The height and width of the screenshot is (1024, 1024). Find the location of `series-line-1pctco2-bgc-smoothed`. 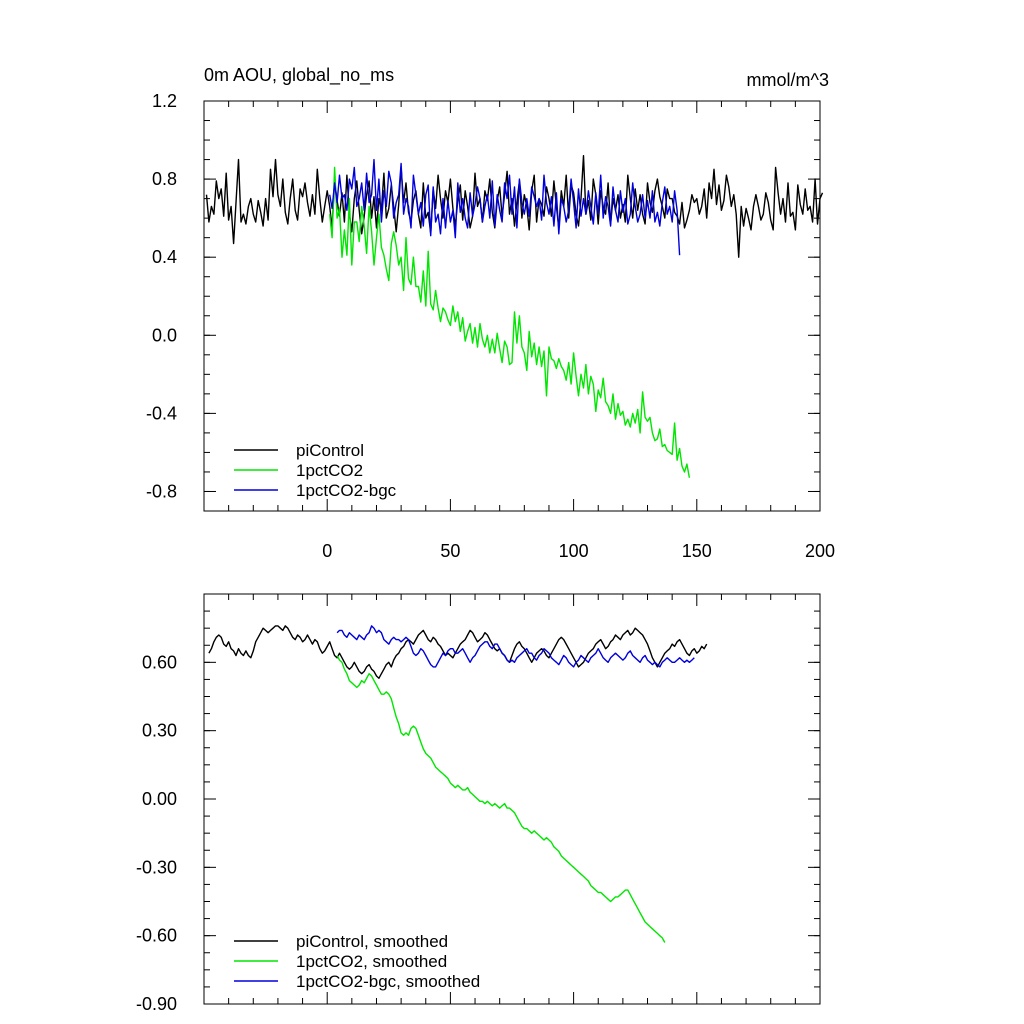

series-line-1pctco2-bgc-smoothed is located at coordinates (515, 646).